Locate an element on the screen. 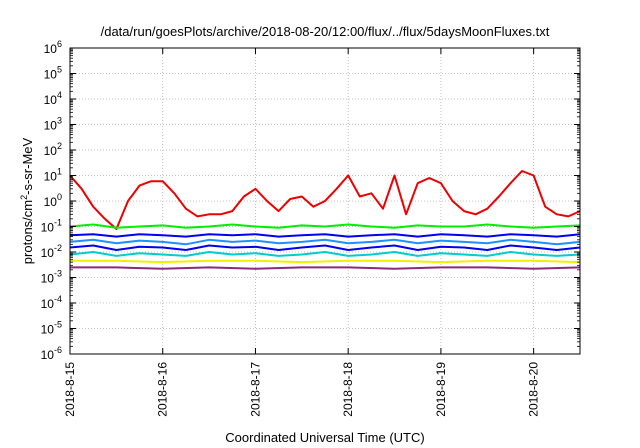  y-tick-label-exponent: 4 is located at coordinates (59, 95).